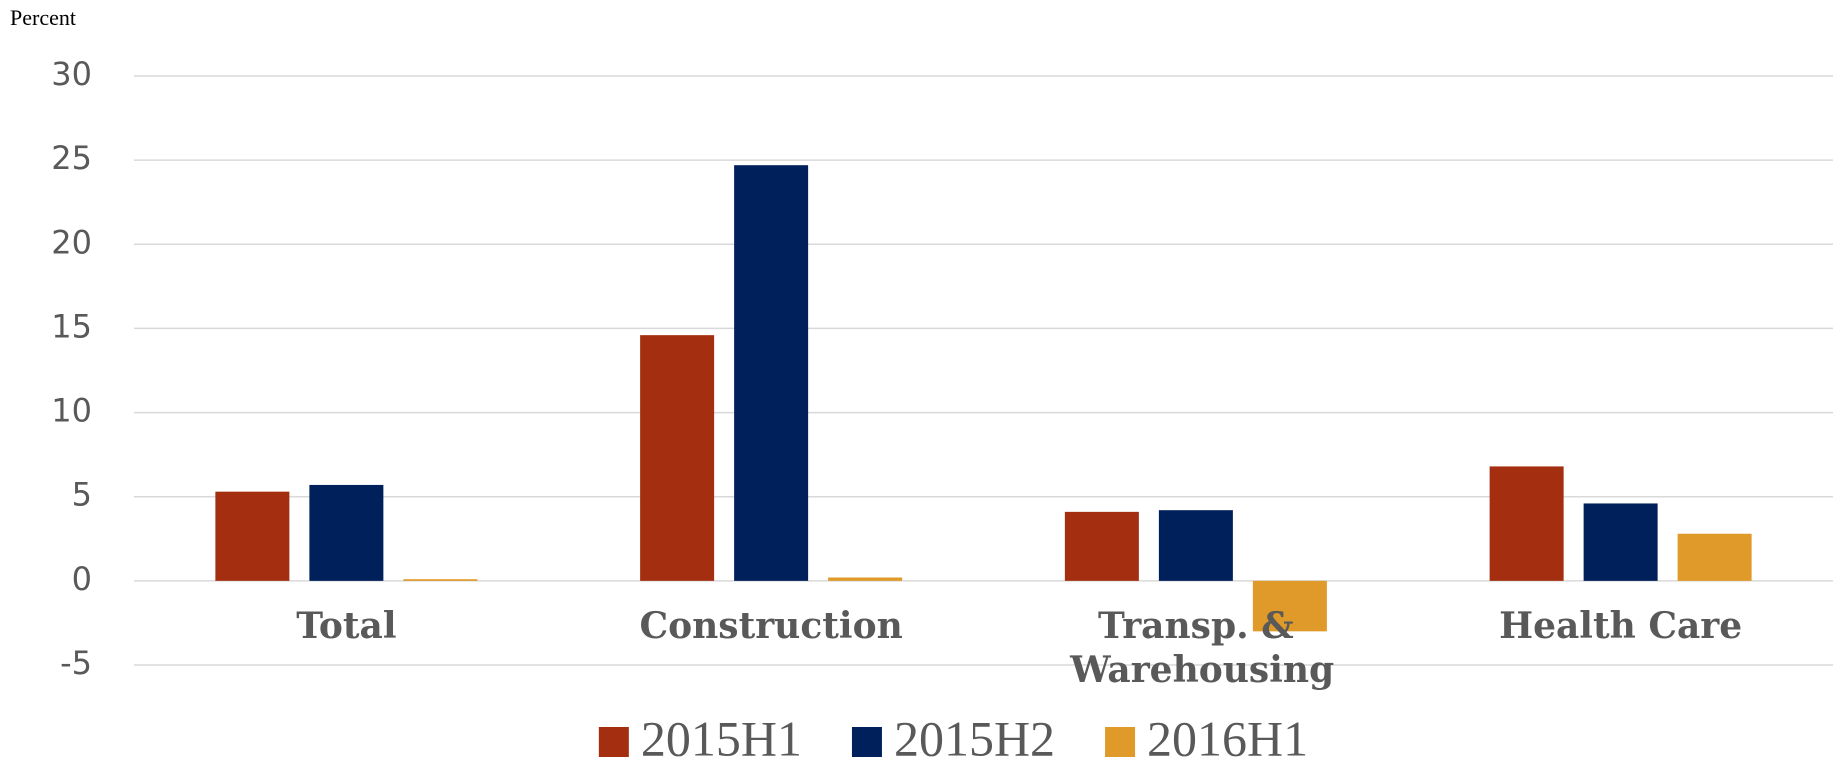 This screenshot has width=1833, height=763. I want to click on y-tick-label: 5, so click(82, 495).